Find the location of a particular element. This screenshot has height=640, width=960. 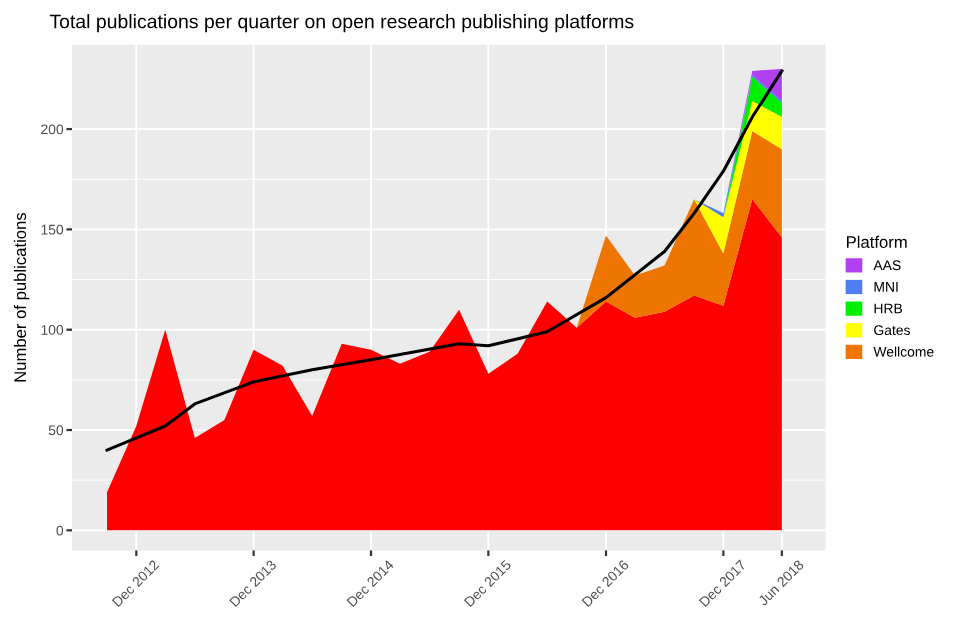

legend-title: Platform is located at coordinates (877, 241).